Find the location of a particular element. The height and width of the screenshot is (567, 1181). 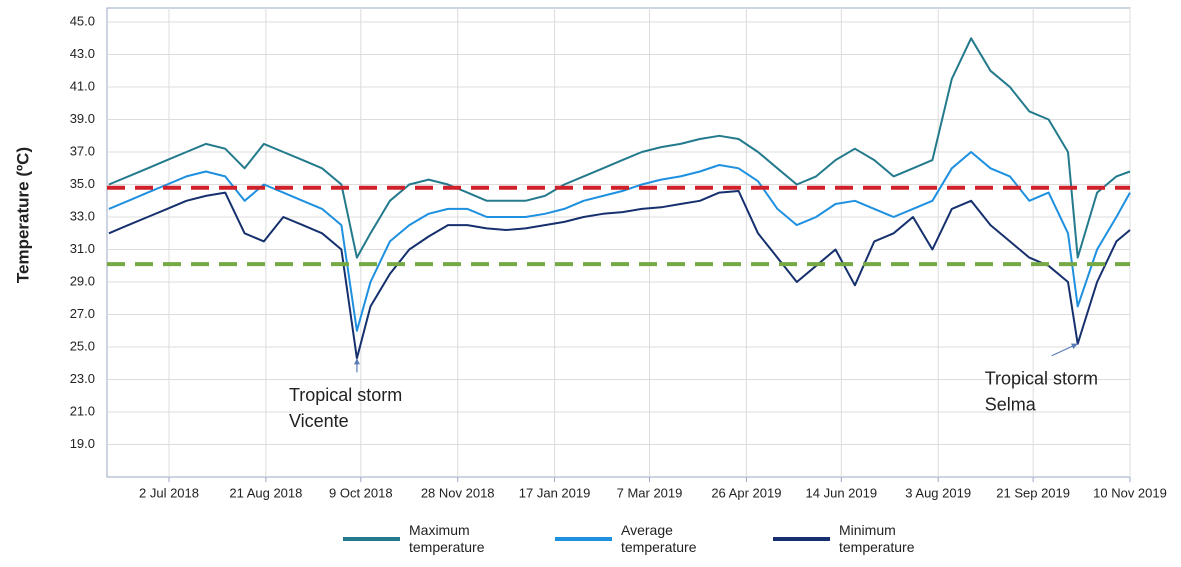

y-tick-label: 43.0 is located at coordinates (82, 53).